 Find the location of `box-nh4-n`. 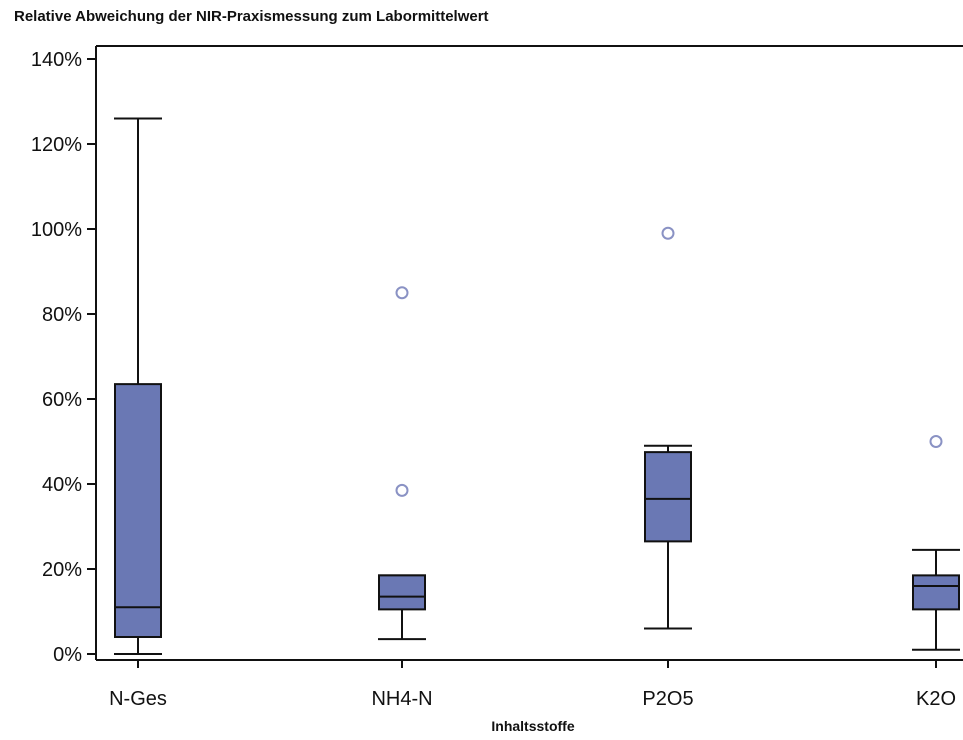

box-nh4-n is located at coordinates (402, 463).